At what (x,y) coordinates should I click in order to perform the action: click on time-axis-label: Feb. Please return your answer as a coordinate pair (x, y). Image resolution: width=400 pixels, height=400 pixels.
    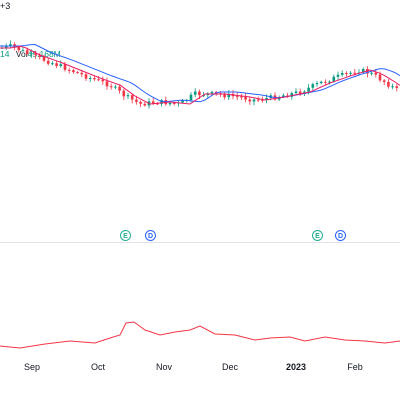
    Looking at the image, I should click on (355, 367).